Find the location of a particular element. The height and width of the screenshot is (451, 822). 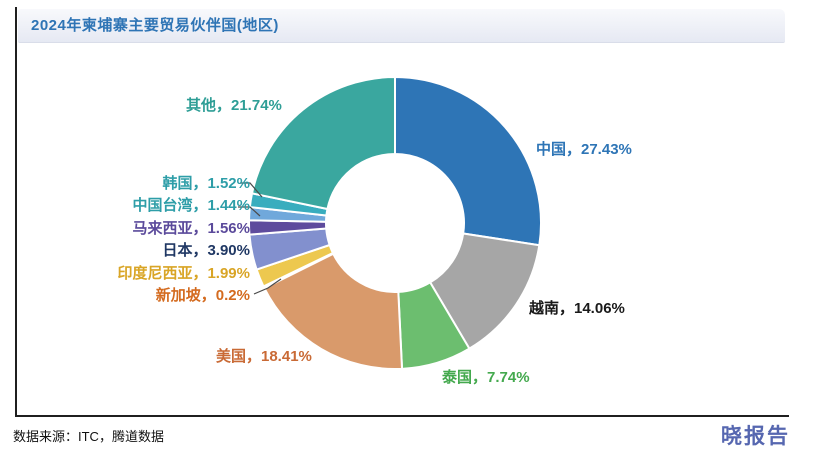

slice-label-malaysia: 马来西亚，1.56% is located at coordinates (191, 228).